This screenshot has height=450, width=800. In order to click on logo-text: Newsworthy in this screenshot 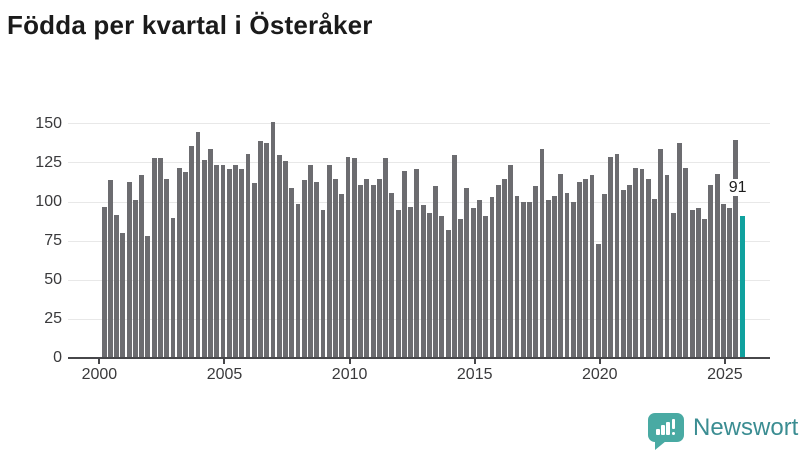, I will do `click(746, 427)`.